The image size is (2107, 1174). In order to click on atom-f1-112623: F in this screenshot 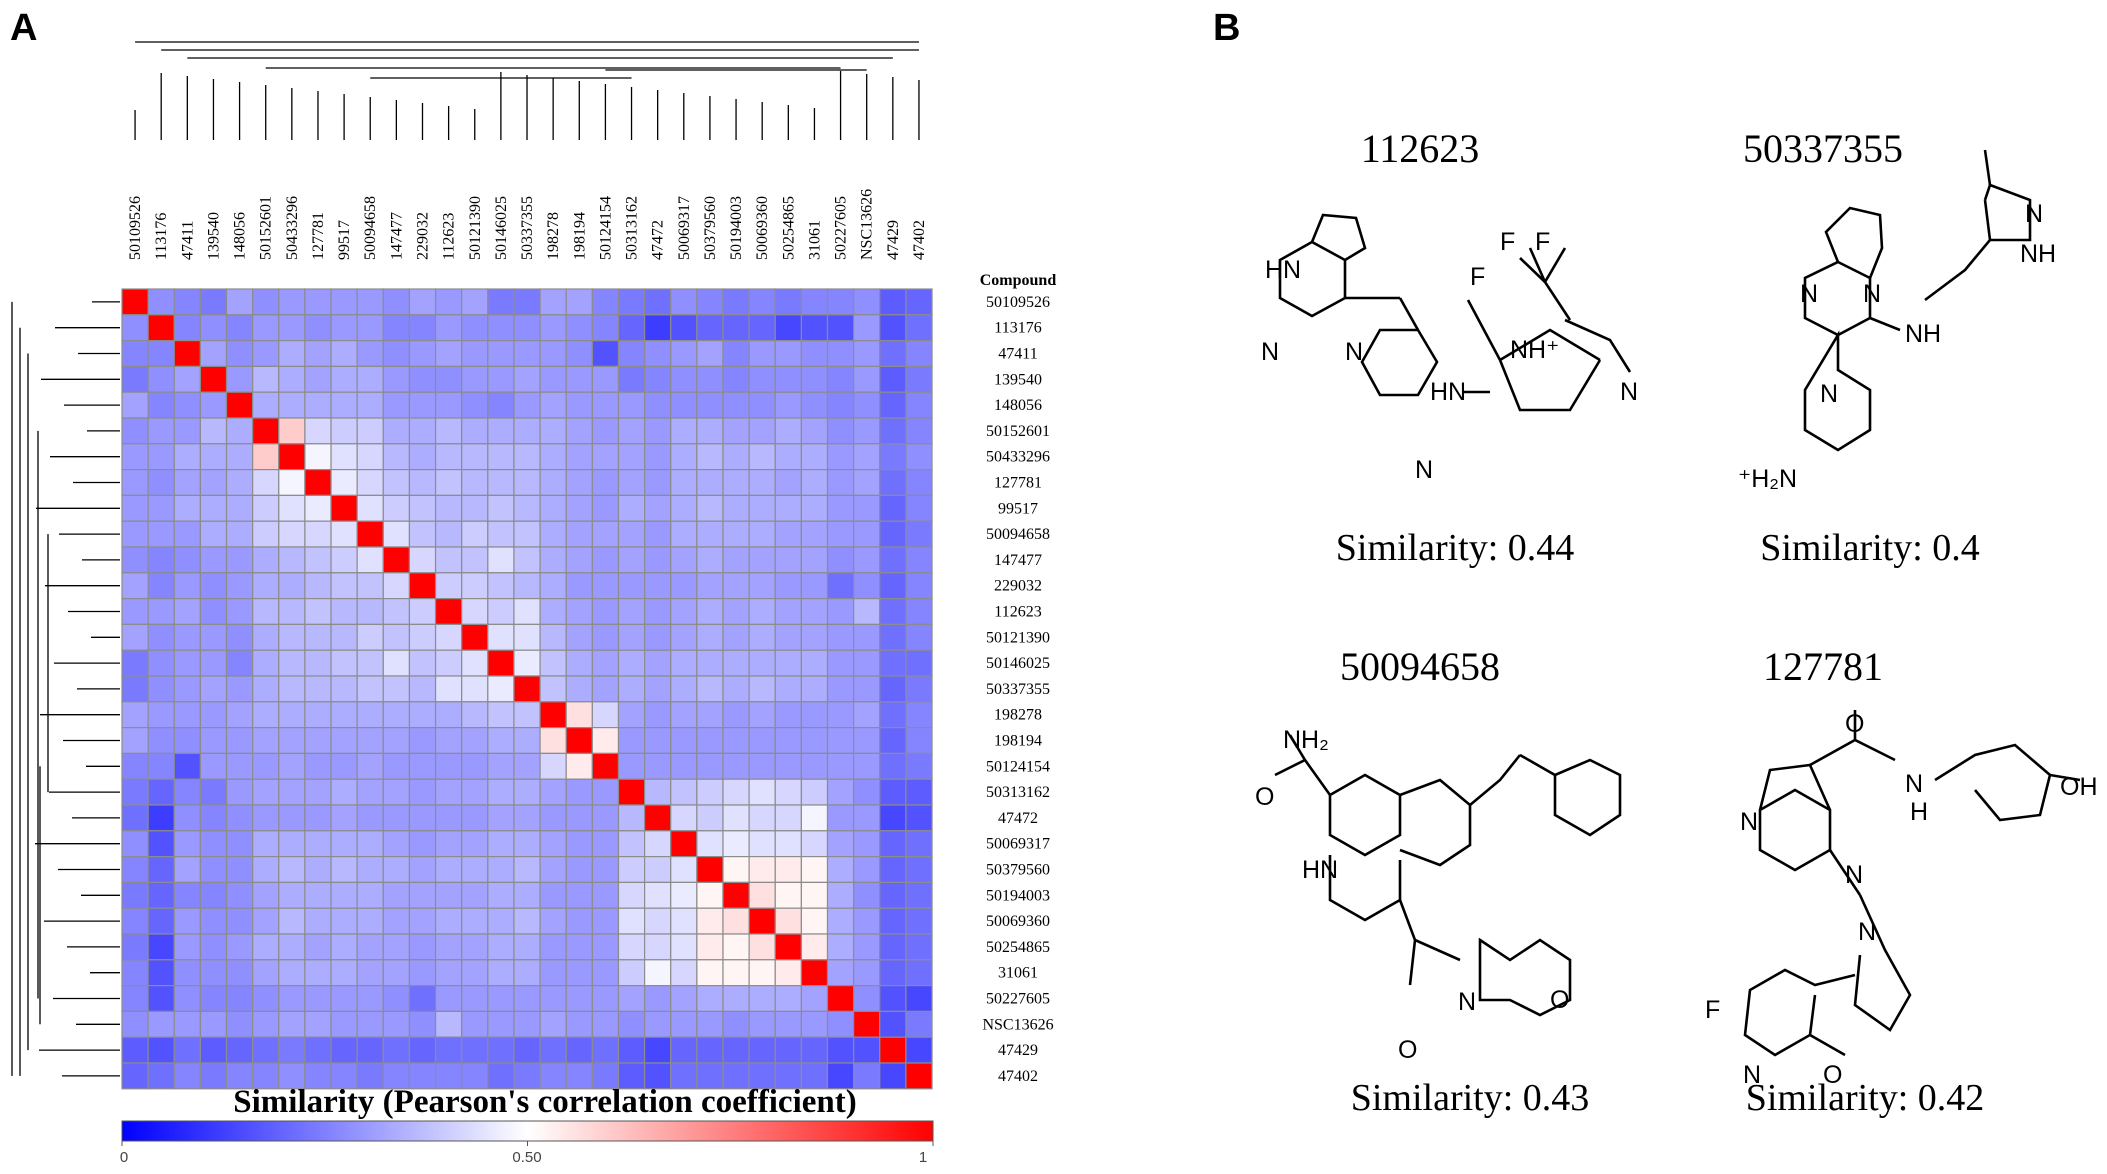, I will do `click(1507, 242)`.